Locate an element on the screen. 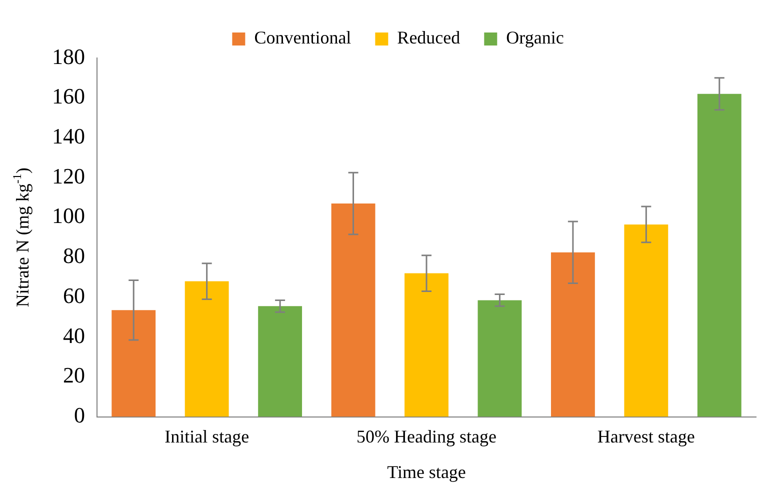  legend-label: Conventional is located at coordinates (303, 38).